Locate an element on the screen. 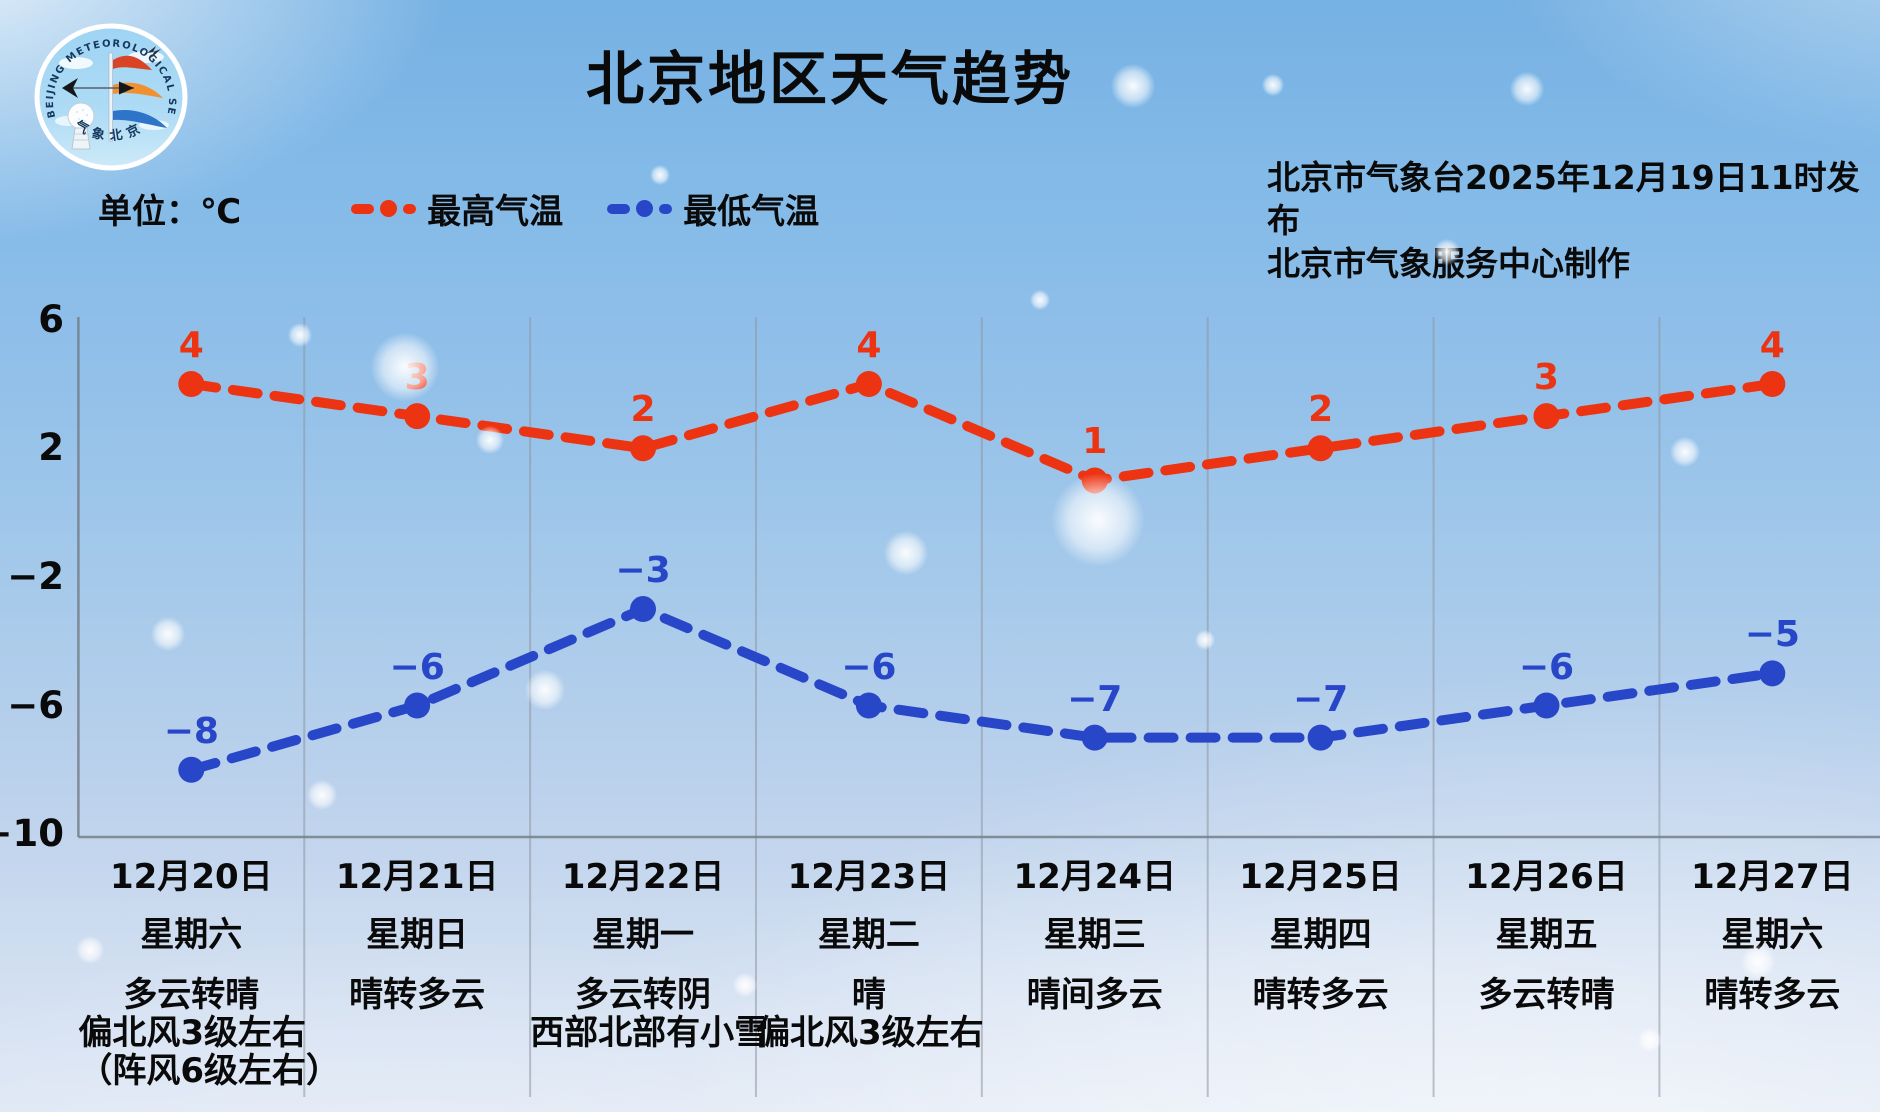 The height and width of the screenshot is (1112, 1880). forecast-date: 12月25日 is located at coordinates (1320, 877).